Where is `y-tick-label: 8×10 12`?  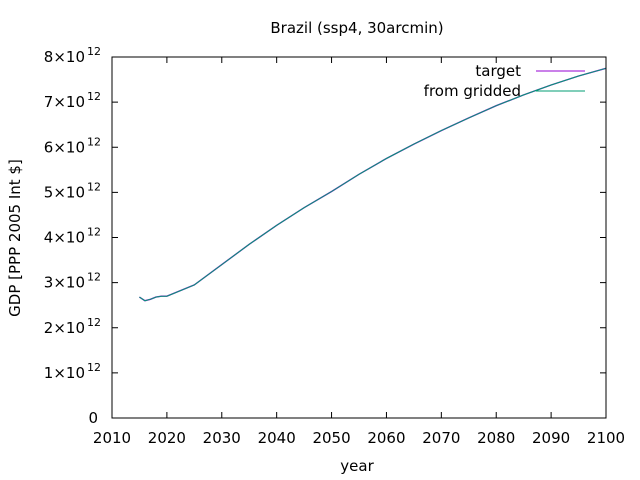
y-tick-label: 8×10 12 is located at coordinates (72, 55).